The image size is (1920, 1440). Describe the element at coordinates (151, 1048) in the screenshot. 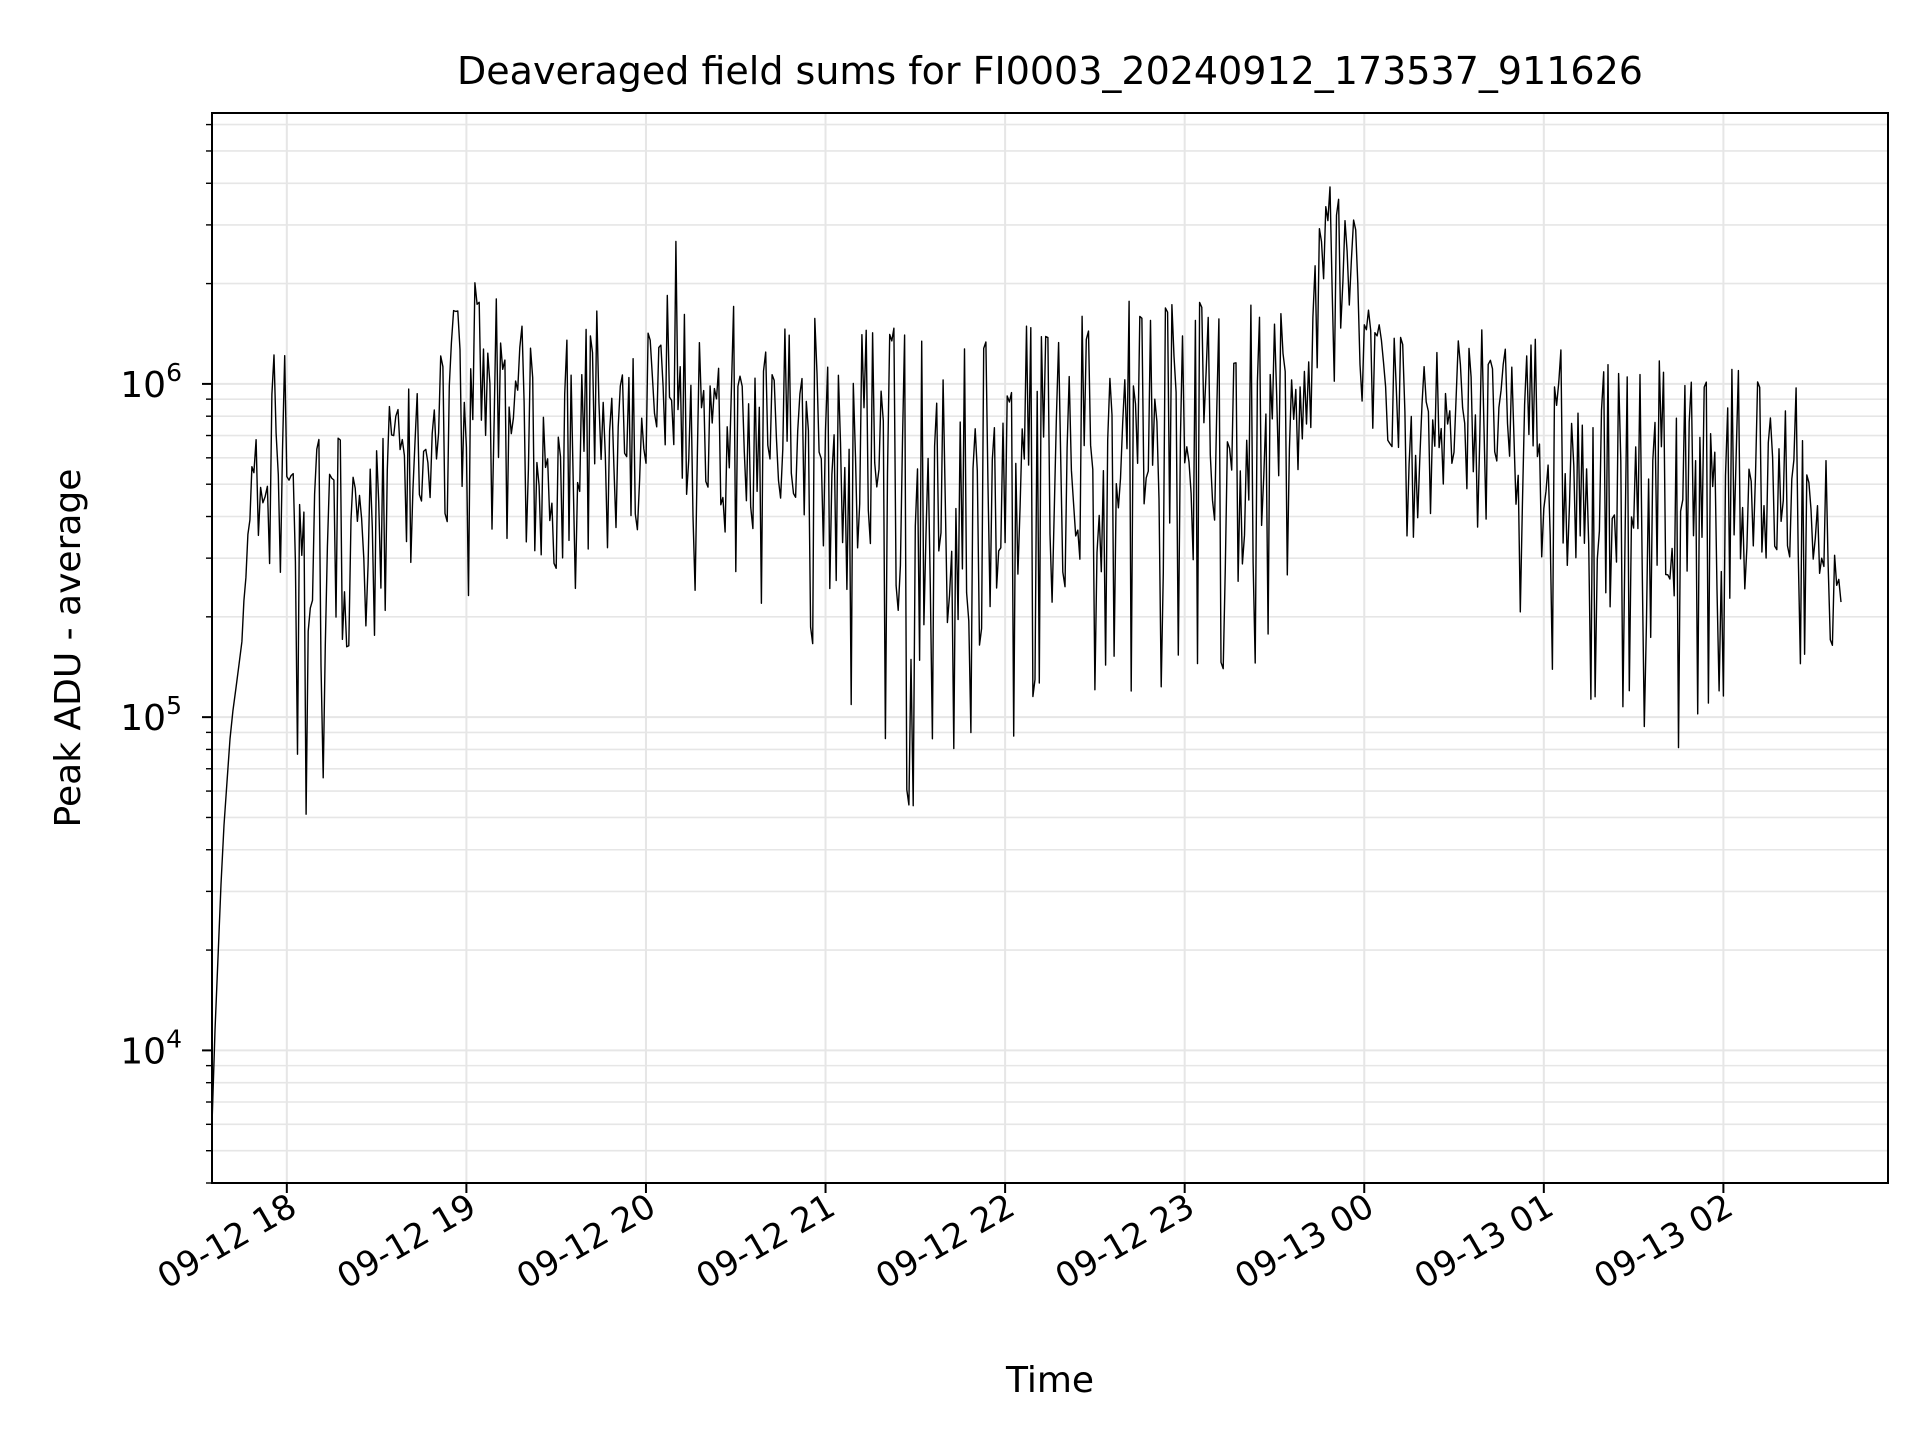

I see `y-tick-label: 10⁴` at that location.